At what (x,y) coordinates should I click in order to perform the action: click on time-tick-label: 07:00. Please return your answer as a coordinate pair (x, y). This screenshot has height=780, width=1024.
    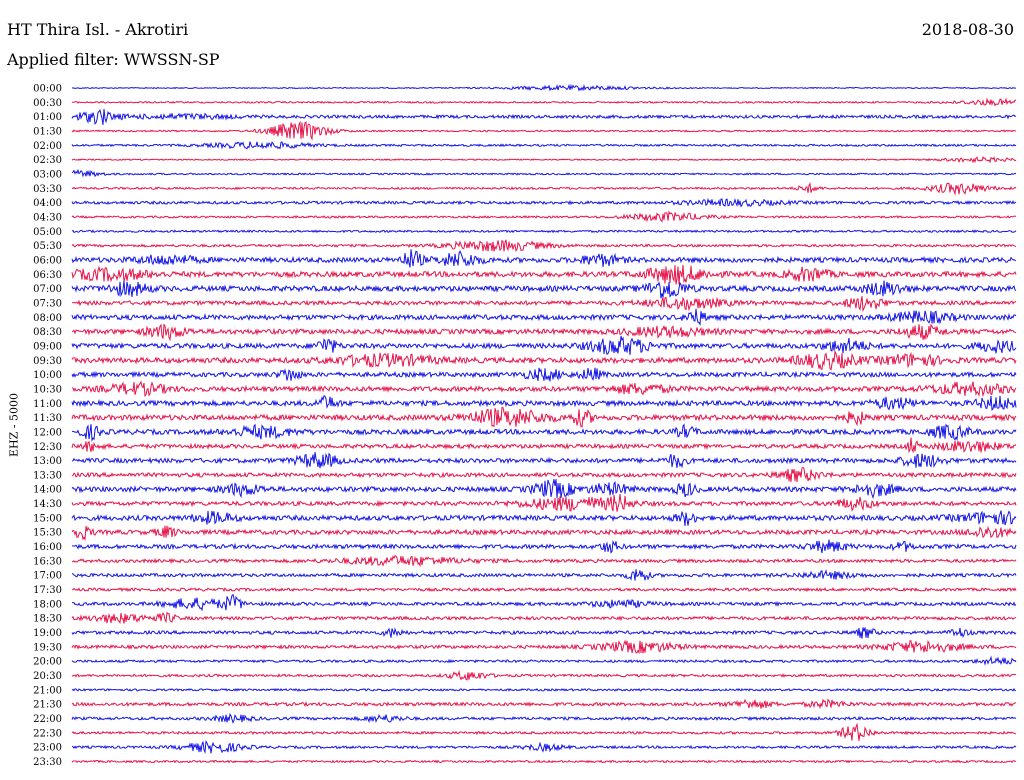
    Looking at the image, I should click on (47, 289).